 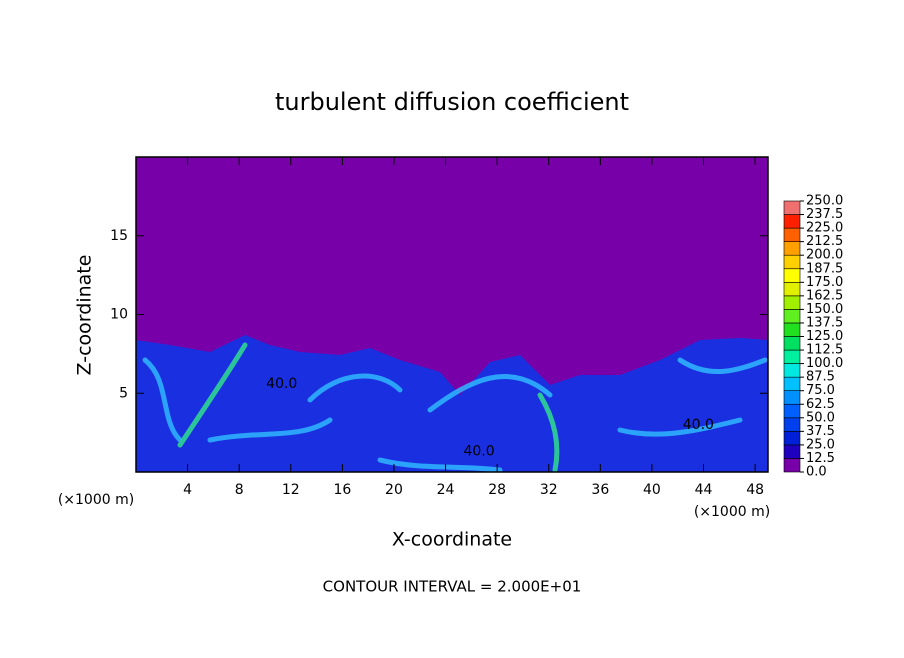 What do you see at coordinates (119, 236) in the screenshot?
I see `y-tick-label: 15` at bounding box center [119, 236].